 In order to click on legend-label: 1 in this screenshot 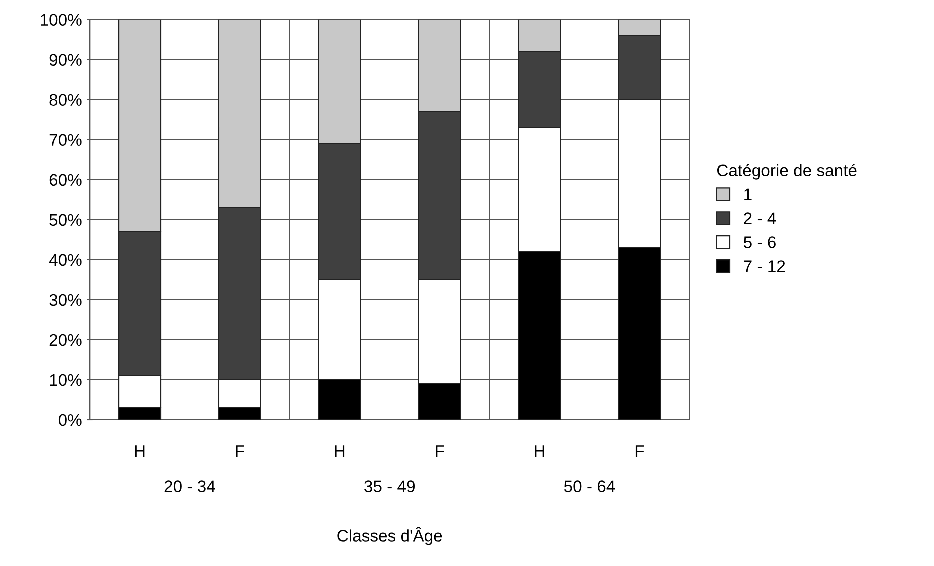, I will do `click(748, 194)`.